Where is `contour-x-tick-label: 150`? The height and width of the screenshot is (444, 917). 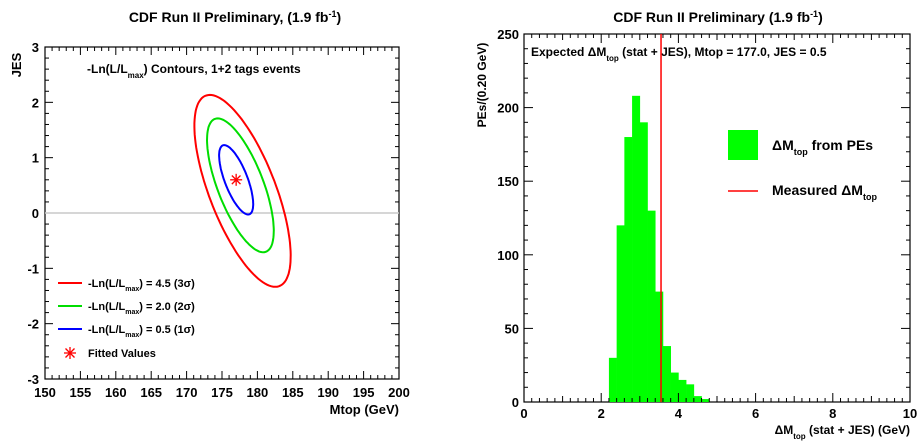 contour-x-tick-label: 150 is located at coordinates (45, 392).